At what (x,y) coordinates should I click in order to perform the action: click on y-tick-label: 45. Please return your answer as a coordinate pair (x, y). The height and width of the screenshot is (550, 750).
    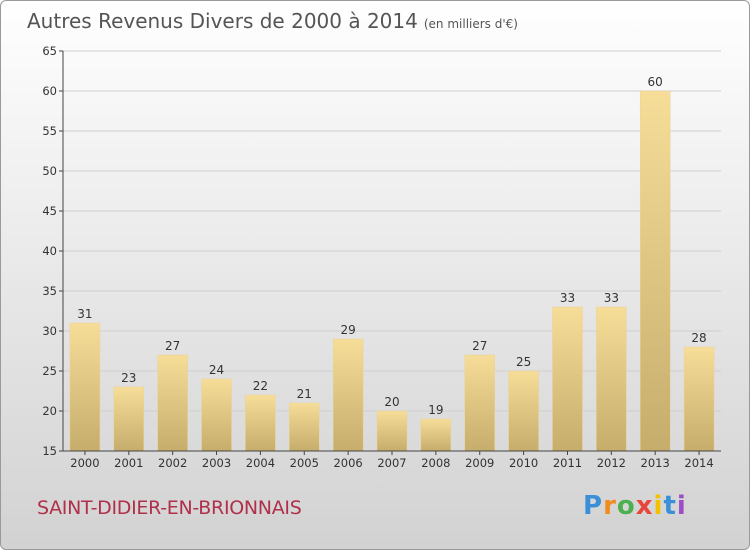
    Looking at the image, I should click on (49, 211).